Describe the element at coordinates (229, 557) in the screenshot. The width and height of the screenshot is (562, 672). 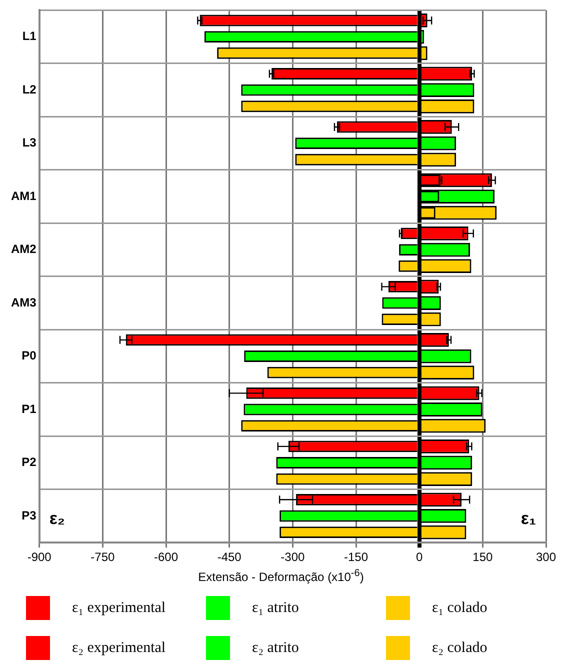
I see `x-tick-label: -450` at that location.